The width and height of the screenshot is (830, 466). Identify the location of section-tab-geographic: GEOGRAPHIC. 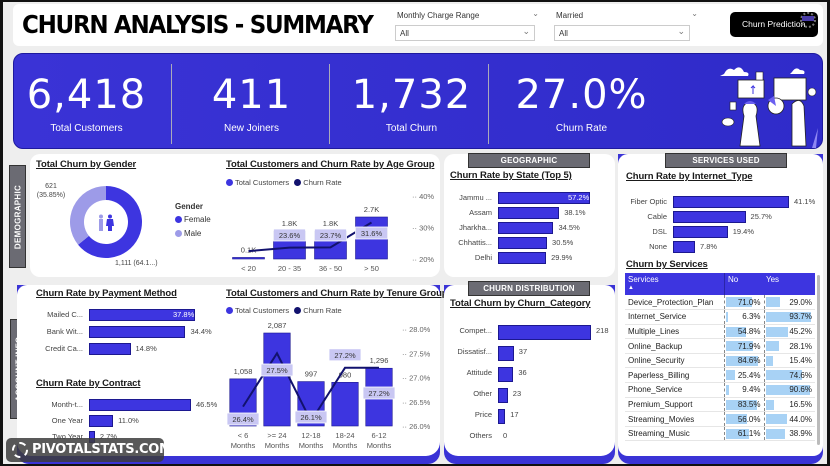
(529, 160).